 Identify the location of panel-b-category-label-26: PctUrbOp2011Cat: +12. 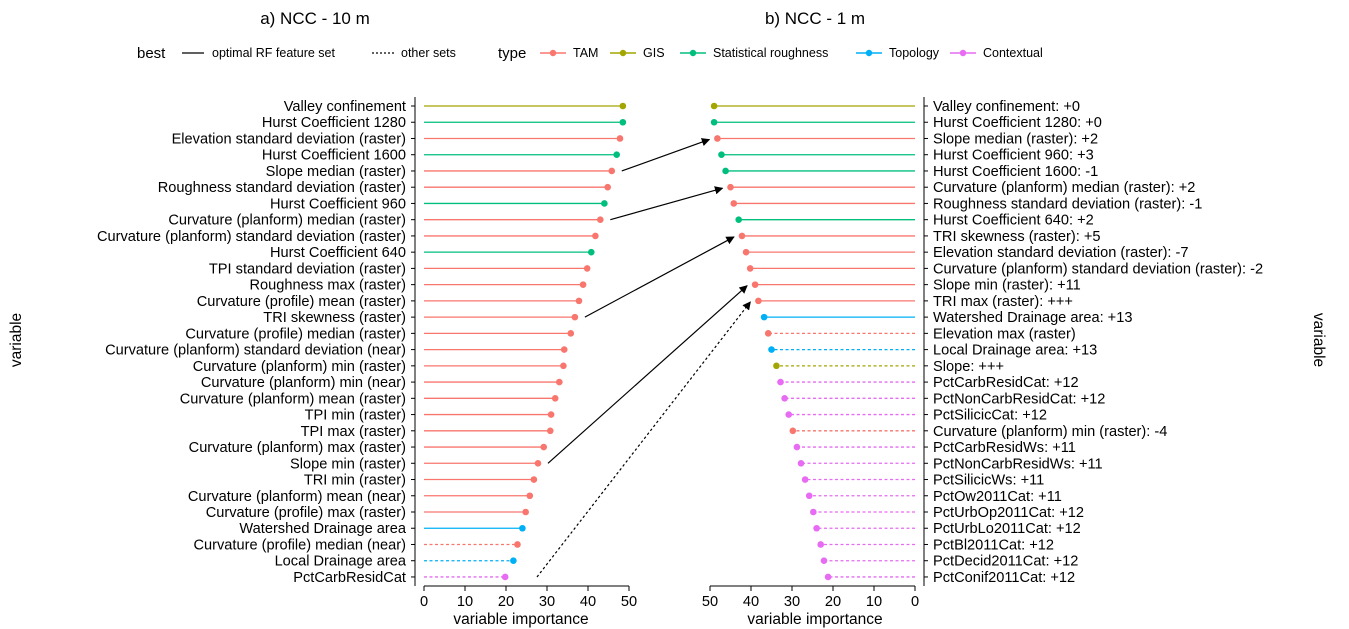
(1008, 513).